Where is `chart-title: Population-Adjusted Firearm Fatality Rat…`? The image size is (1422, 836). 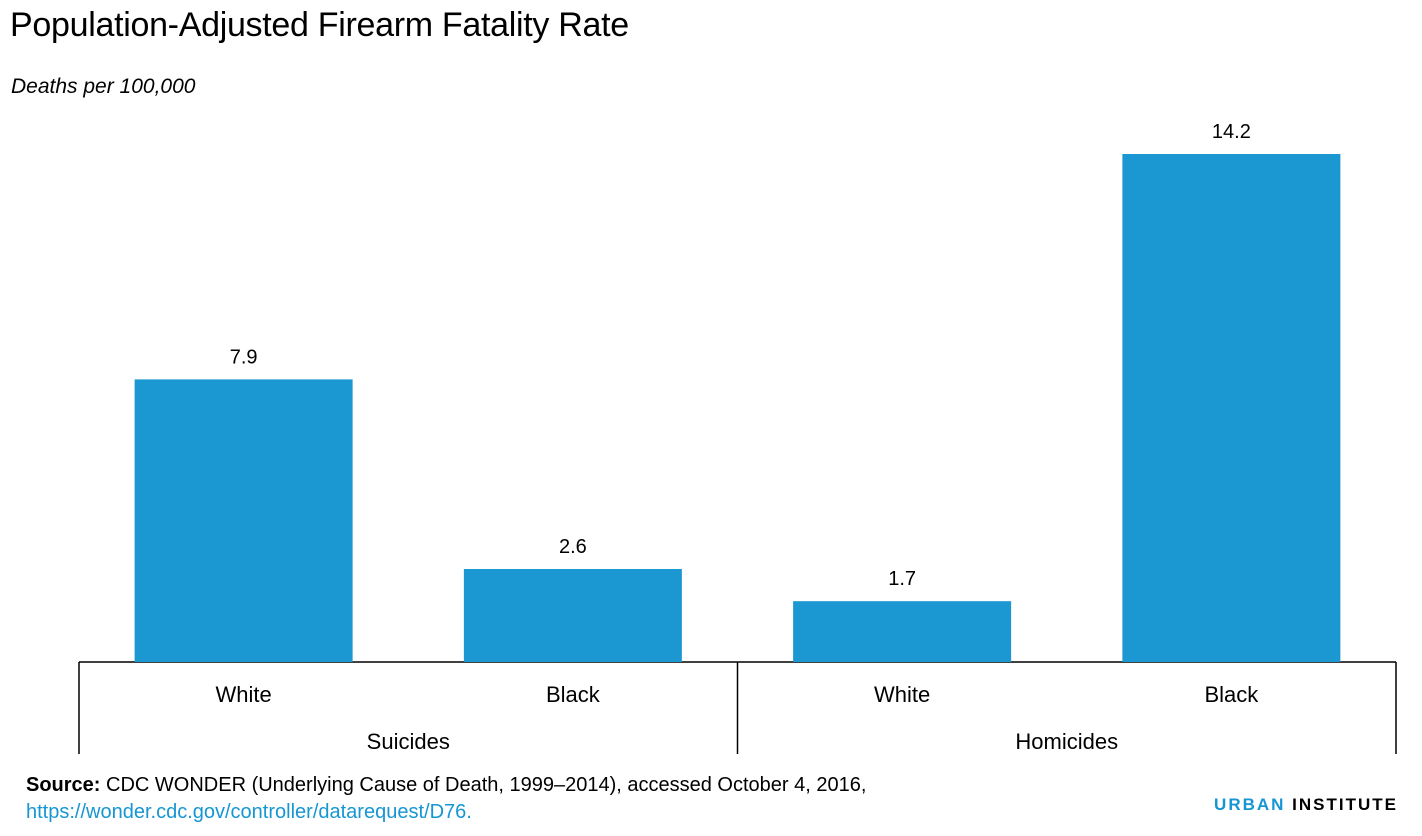 chart-title: Population-Adjusted Firearm Fatality Rat… is located at coordinates (319, 25).